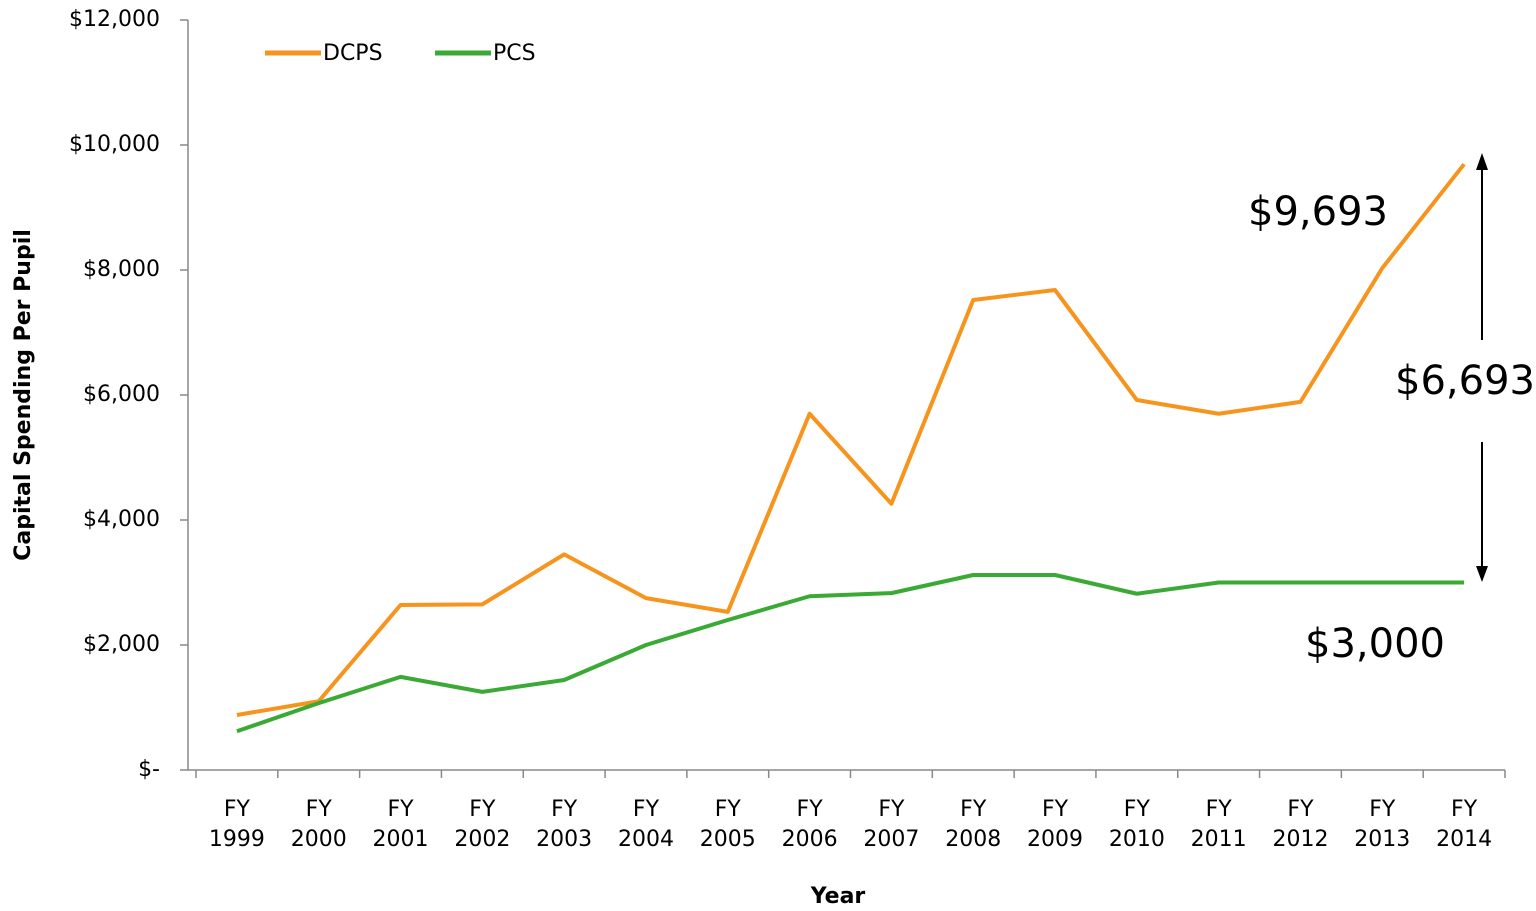 The width and height of the screenshot is (1536, 911). Describe the element at coordinates (809, 824) in the screenshot. I see `x-tick-label: FY 2006` at that location.